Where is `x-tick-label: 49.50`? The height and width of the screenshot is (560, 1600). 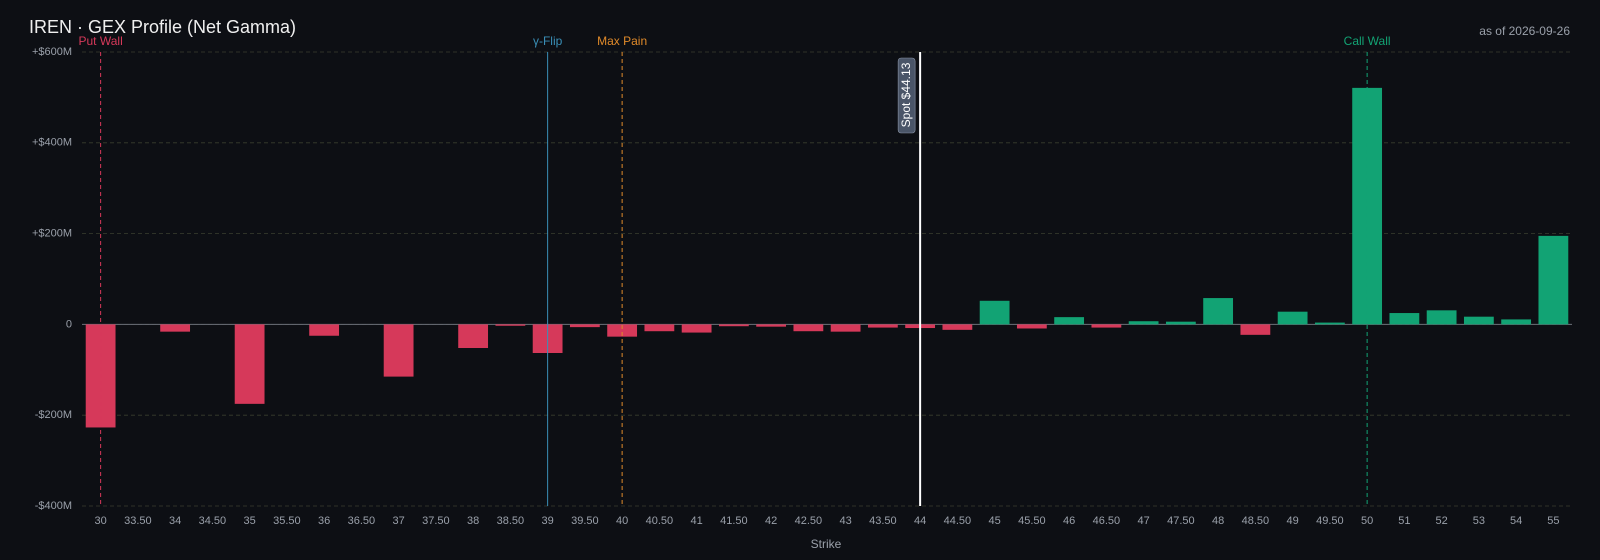
x-tick-label: 49.50 is located at coordinates (1330, 521).